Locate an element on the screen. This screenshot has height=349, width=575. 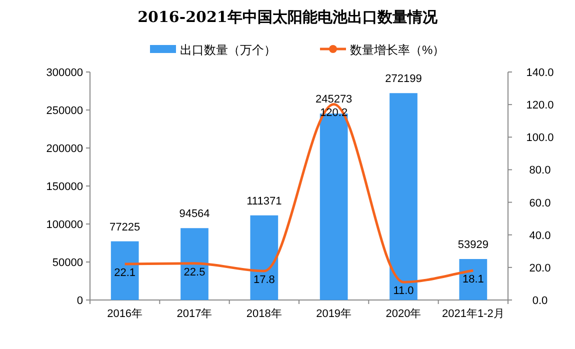
y2-tick-label: 140.0 is located at coordinates (540, 73).